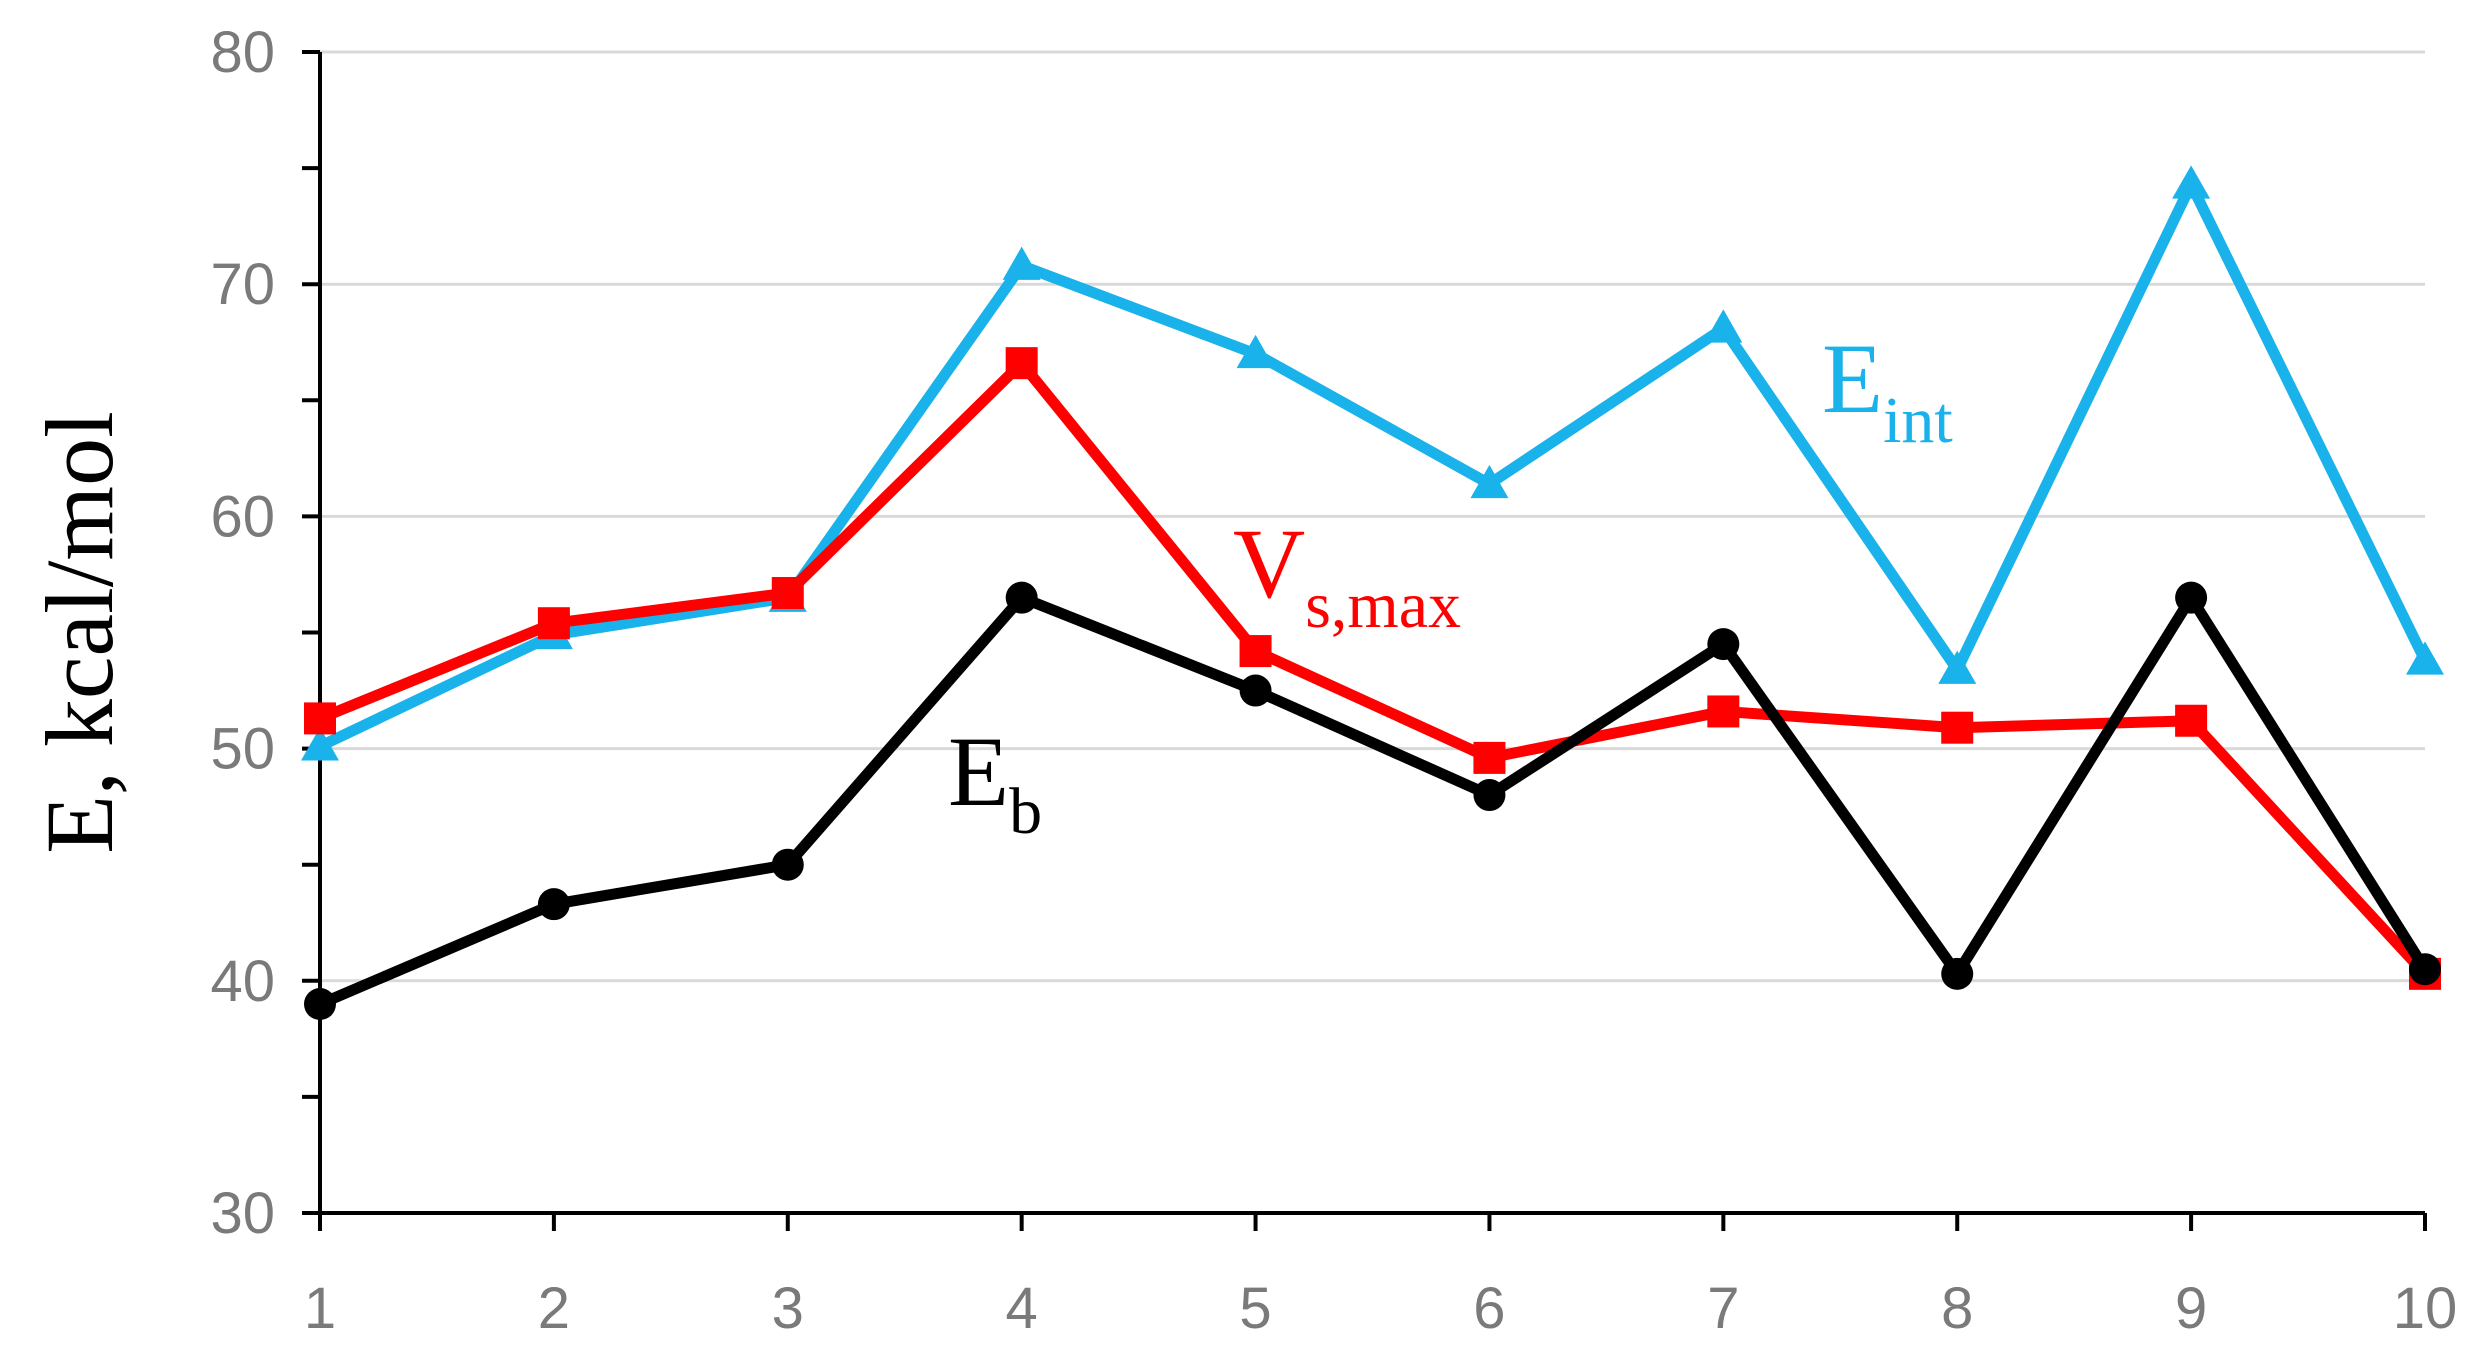  What do you see at coordinates (242, 1213) in the screenshot?
I see `y-tick-label: 30` at bounding box center [242, 1213].